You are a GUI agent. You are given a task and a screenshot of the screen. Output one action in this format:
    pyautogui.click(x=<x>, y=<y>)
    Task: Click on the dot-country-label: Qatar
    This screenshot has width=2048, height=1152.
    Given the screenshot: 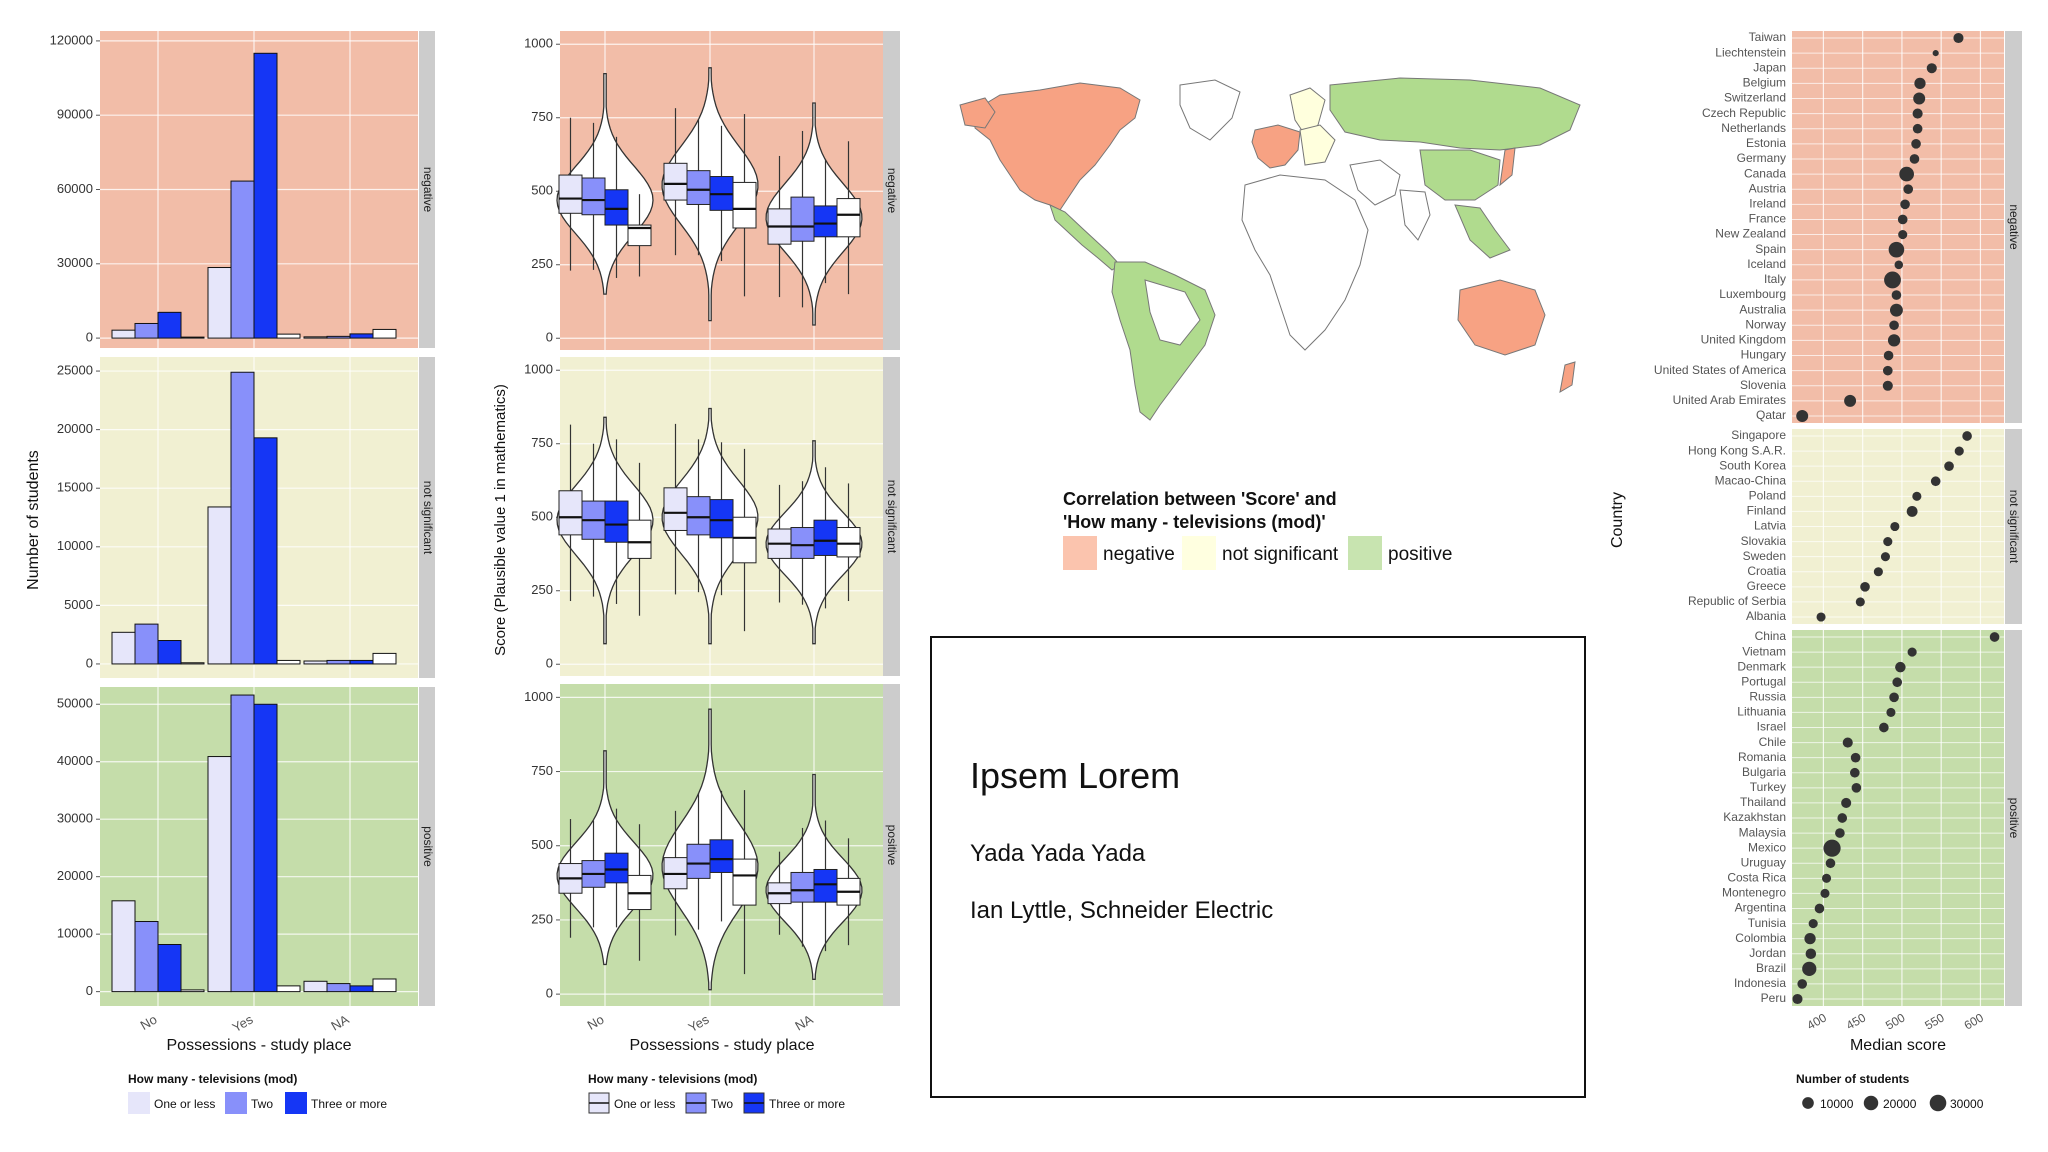 What is the action you would take?
    pyautogui.click(x=1771, y=415)
    